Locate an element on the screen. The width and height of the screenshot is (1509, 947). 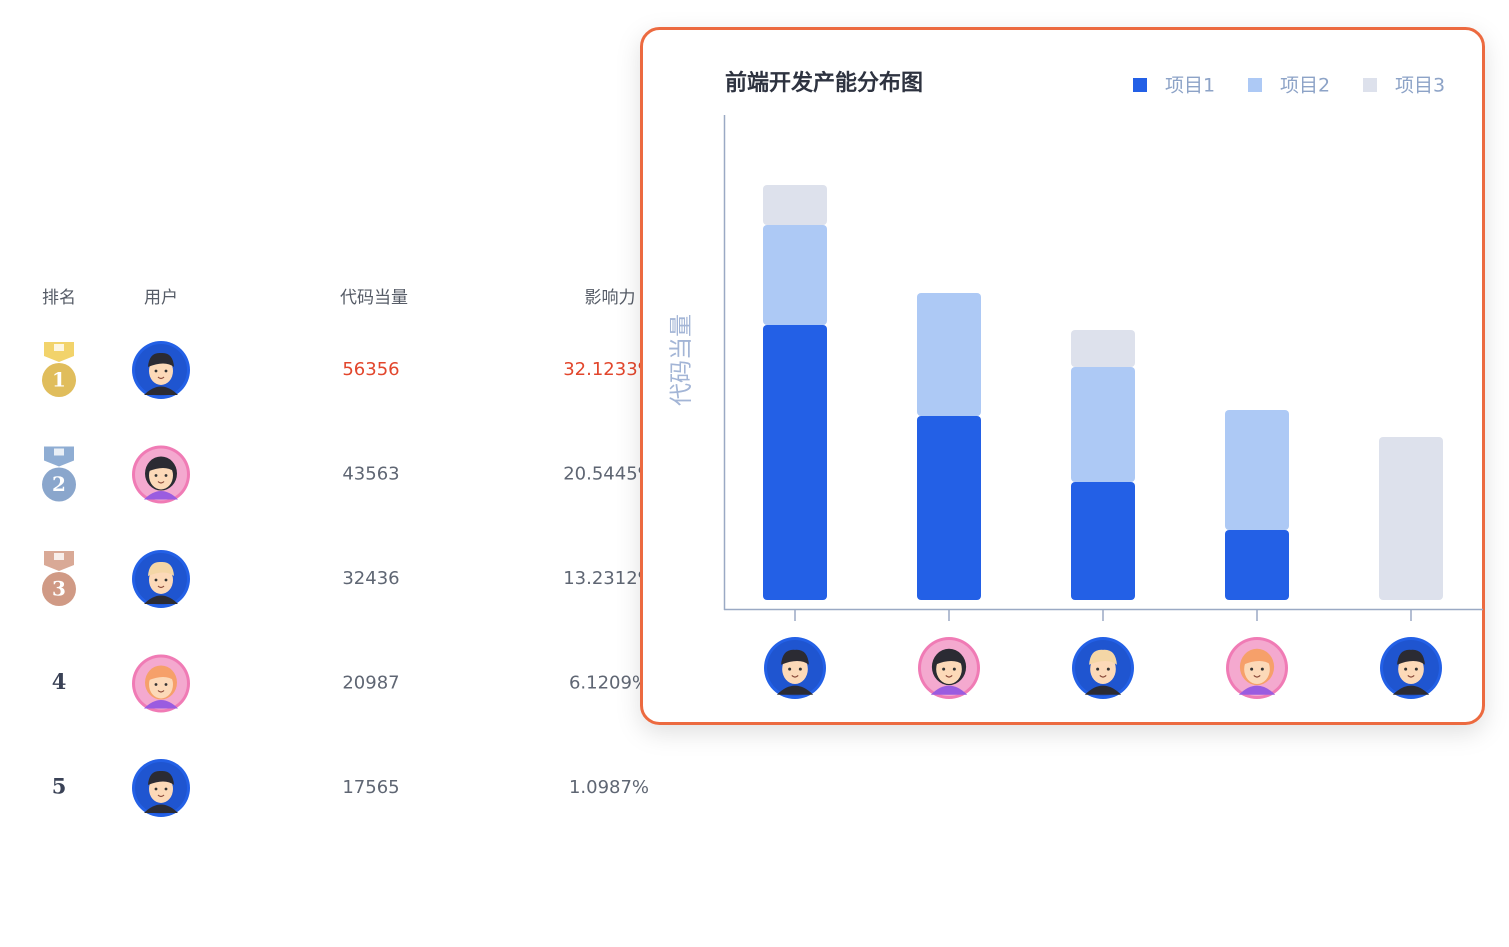
rank: 4 is located at coordinates (59, 681).